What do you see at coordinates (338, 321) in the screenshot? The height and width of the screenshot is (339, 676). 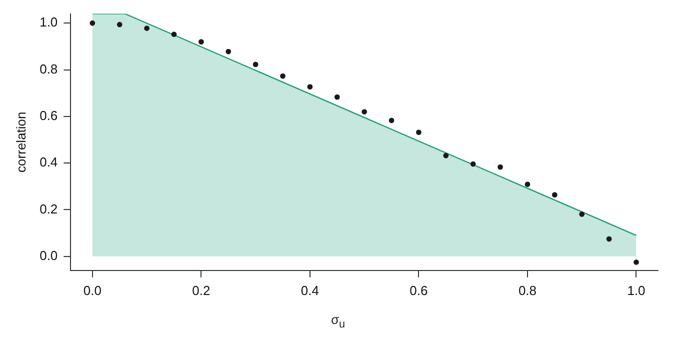 I see `x-axis-title: σ$_{u}$` at bounding box center [338, 321].